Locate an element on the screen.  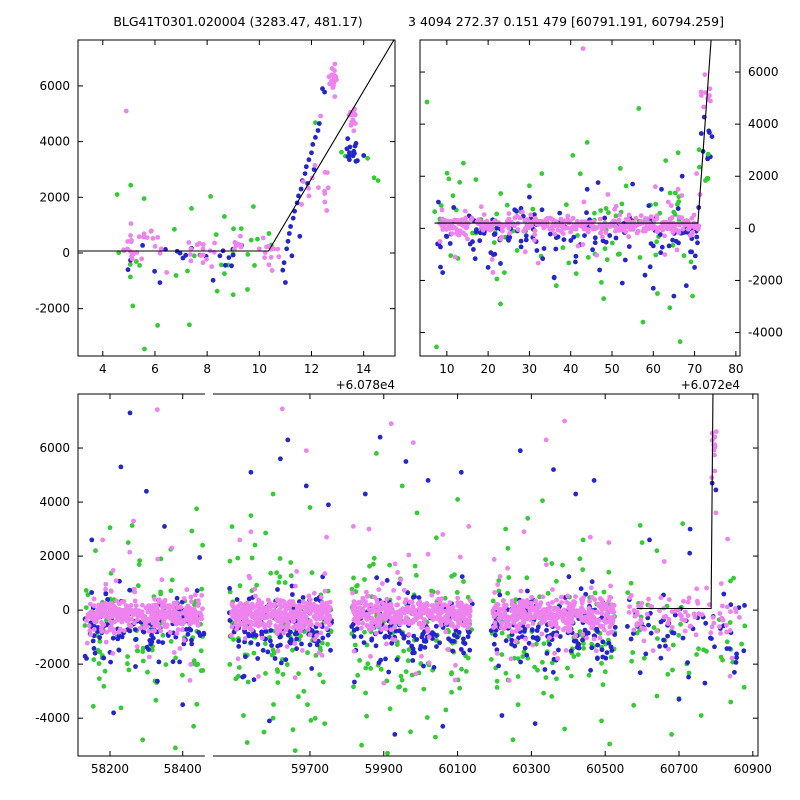
x-axis-offset-label: +6.072e4 is located at coordinates (710, 385).